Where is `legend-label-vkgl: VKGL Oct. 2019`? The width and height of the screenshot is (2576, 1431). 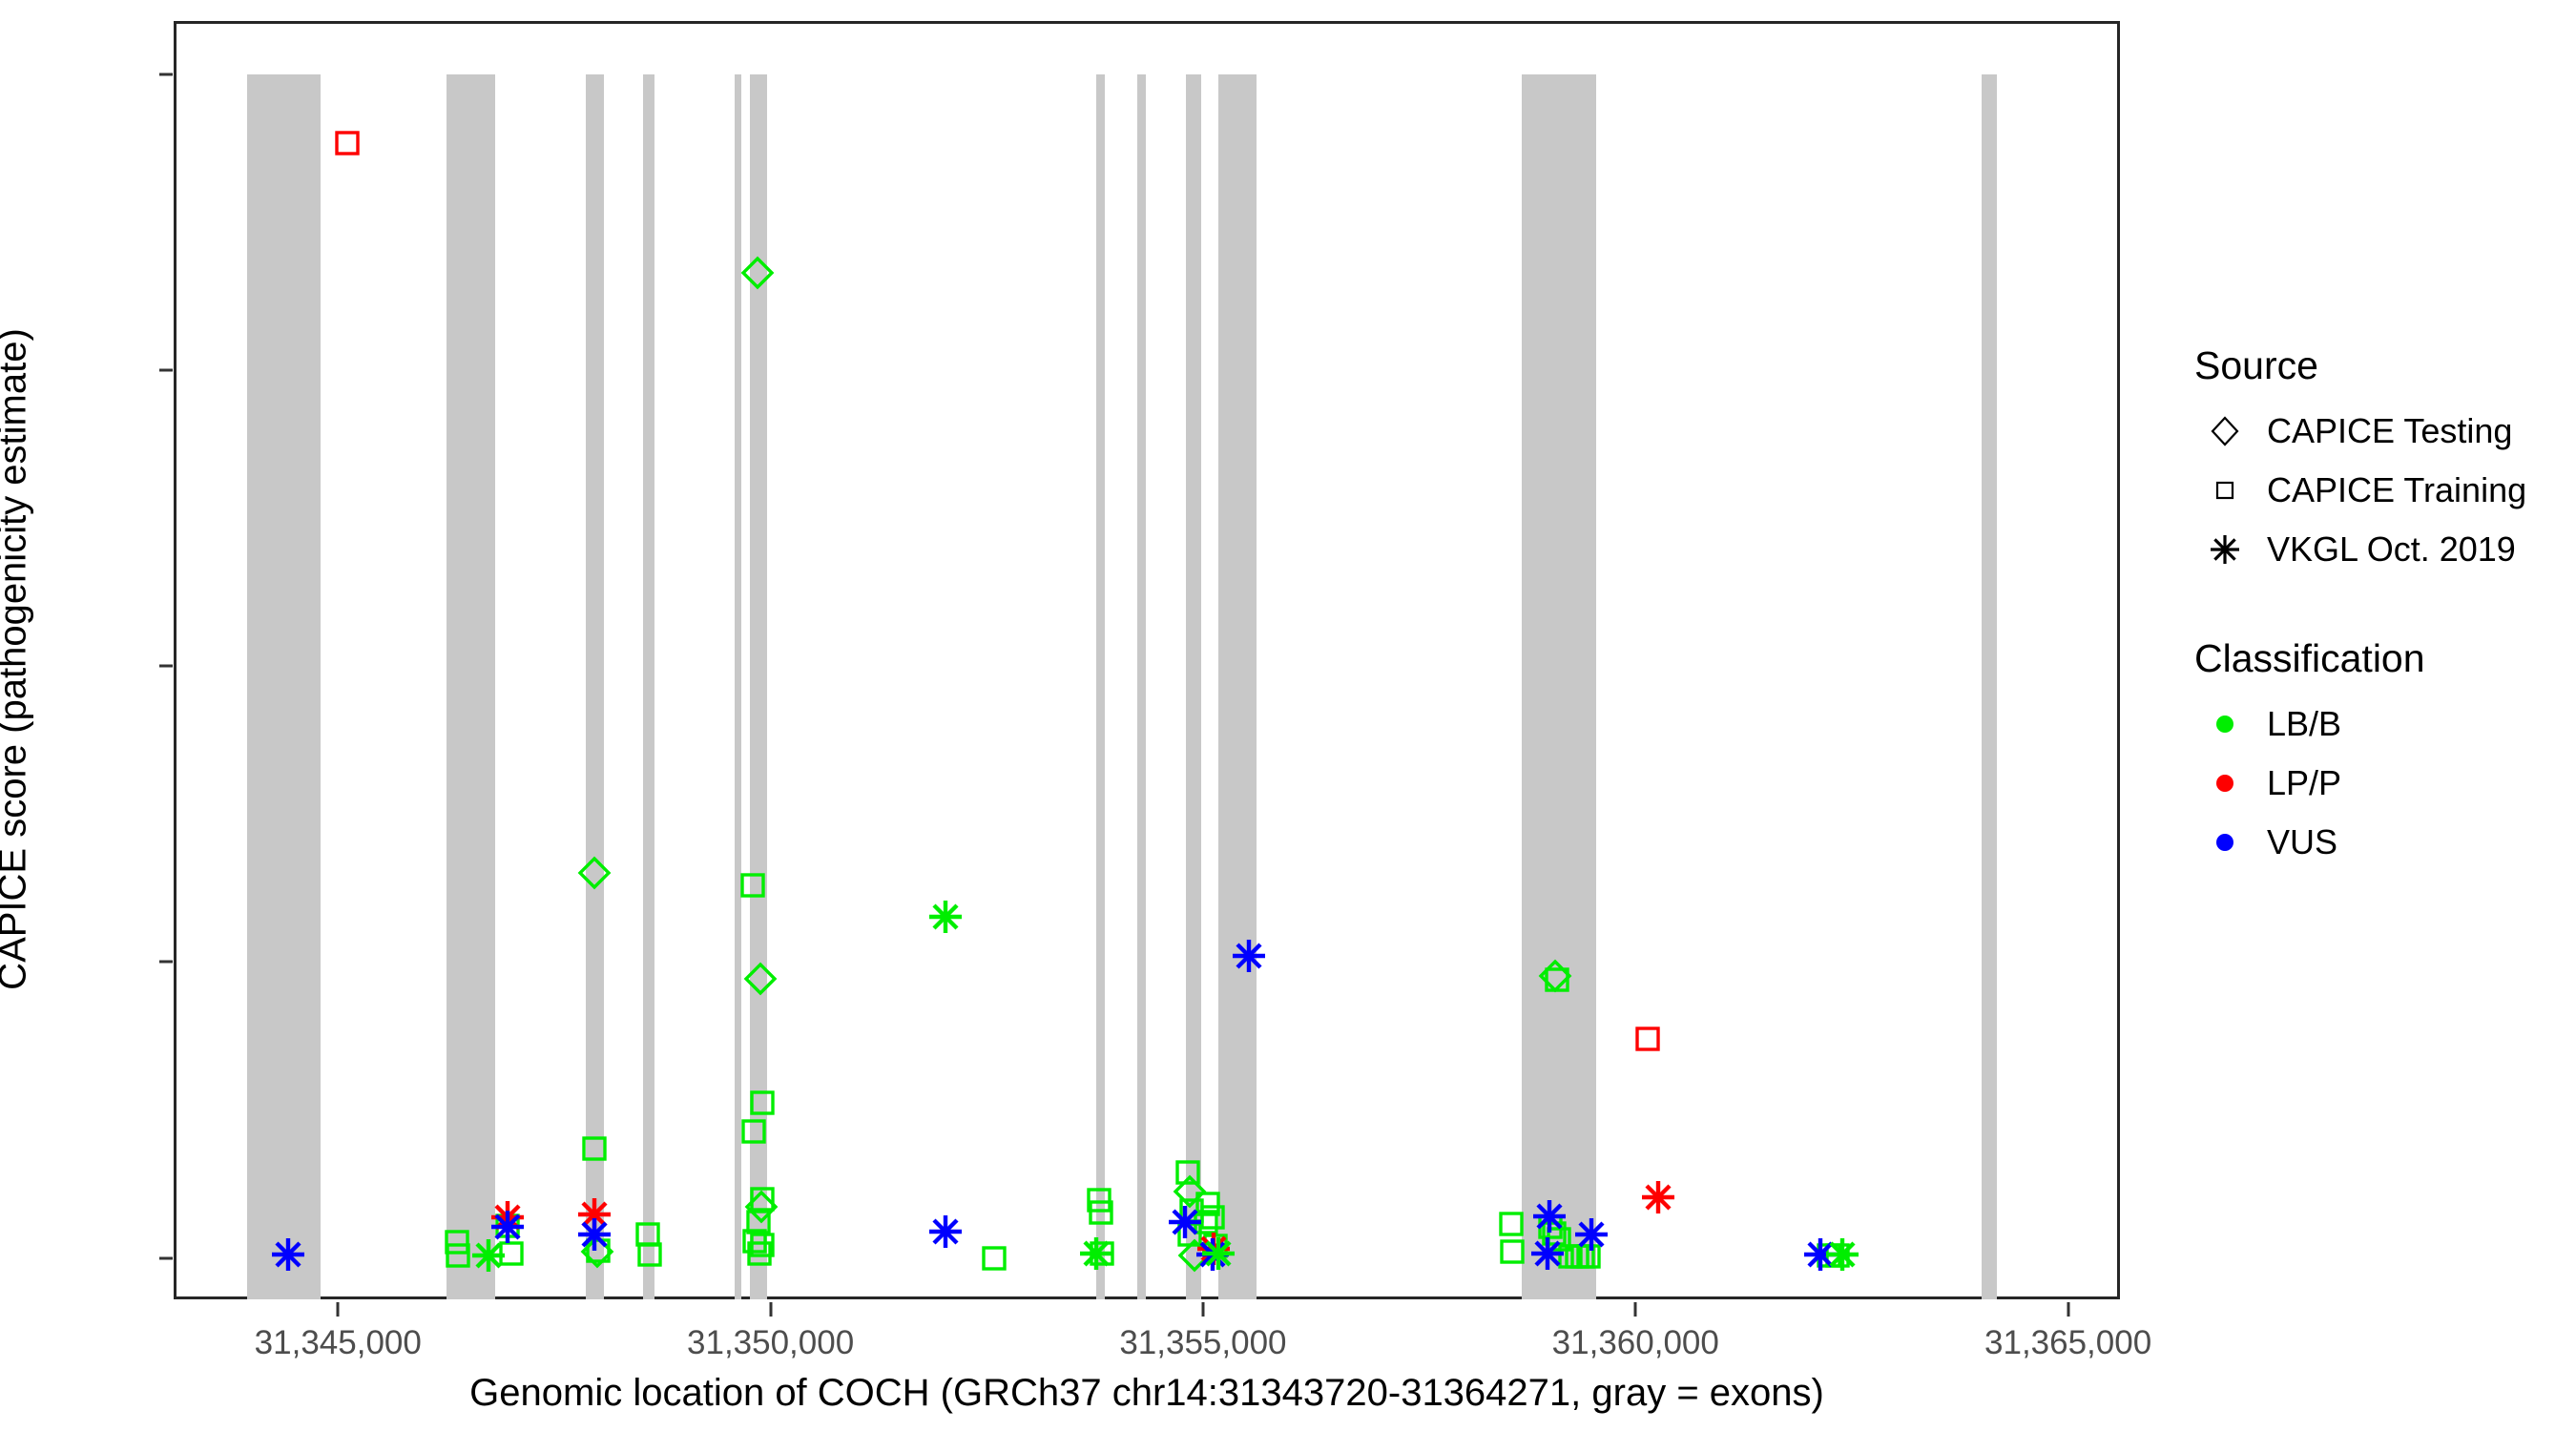
legend-label-vkgl: VKGL Oct. 2019 is located at coordinates (2391, 549).